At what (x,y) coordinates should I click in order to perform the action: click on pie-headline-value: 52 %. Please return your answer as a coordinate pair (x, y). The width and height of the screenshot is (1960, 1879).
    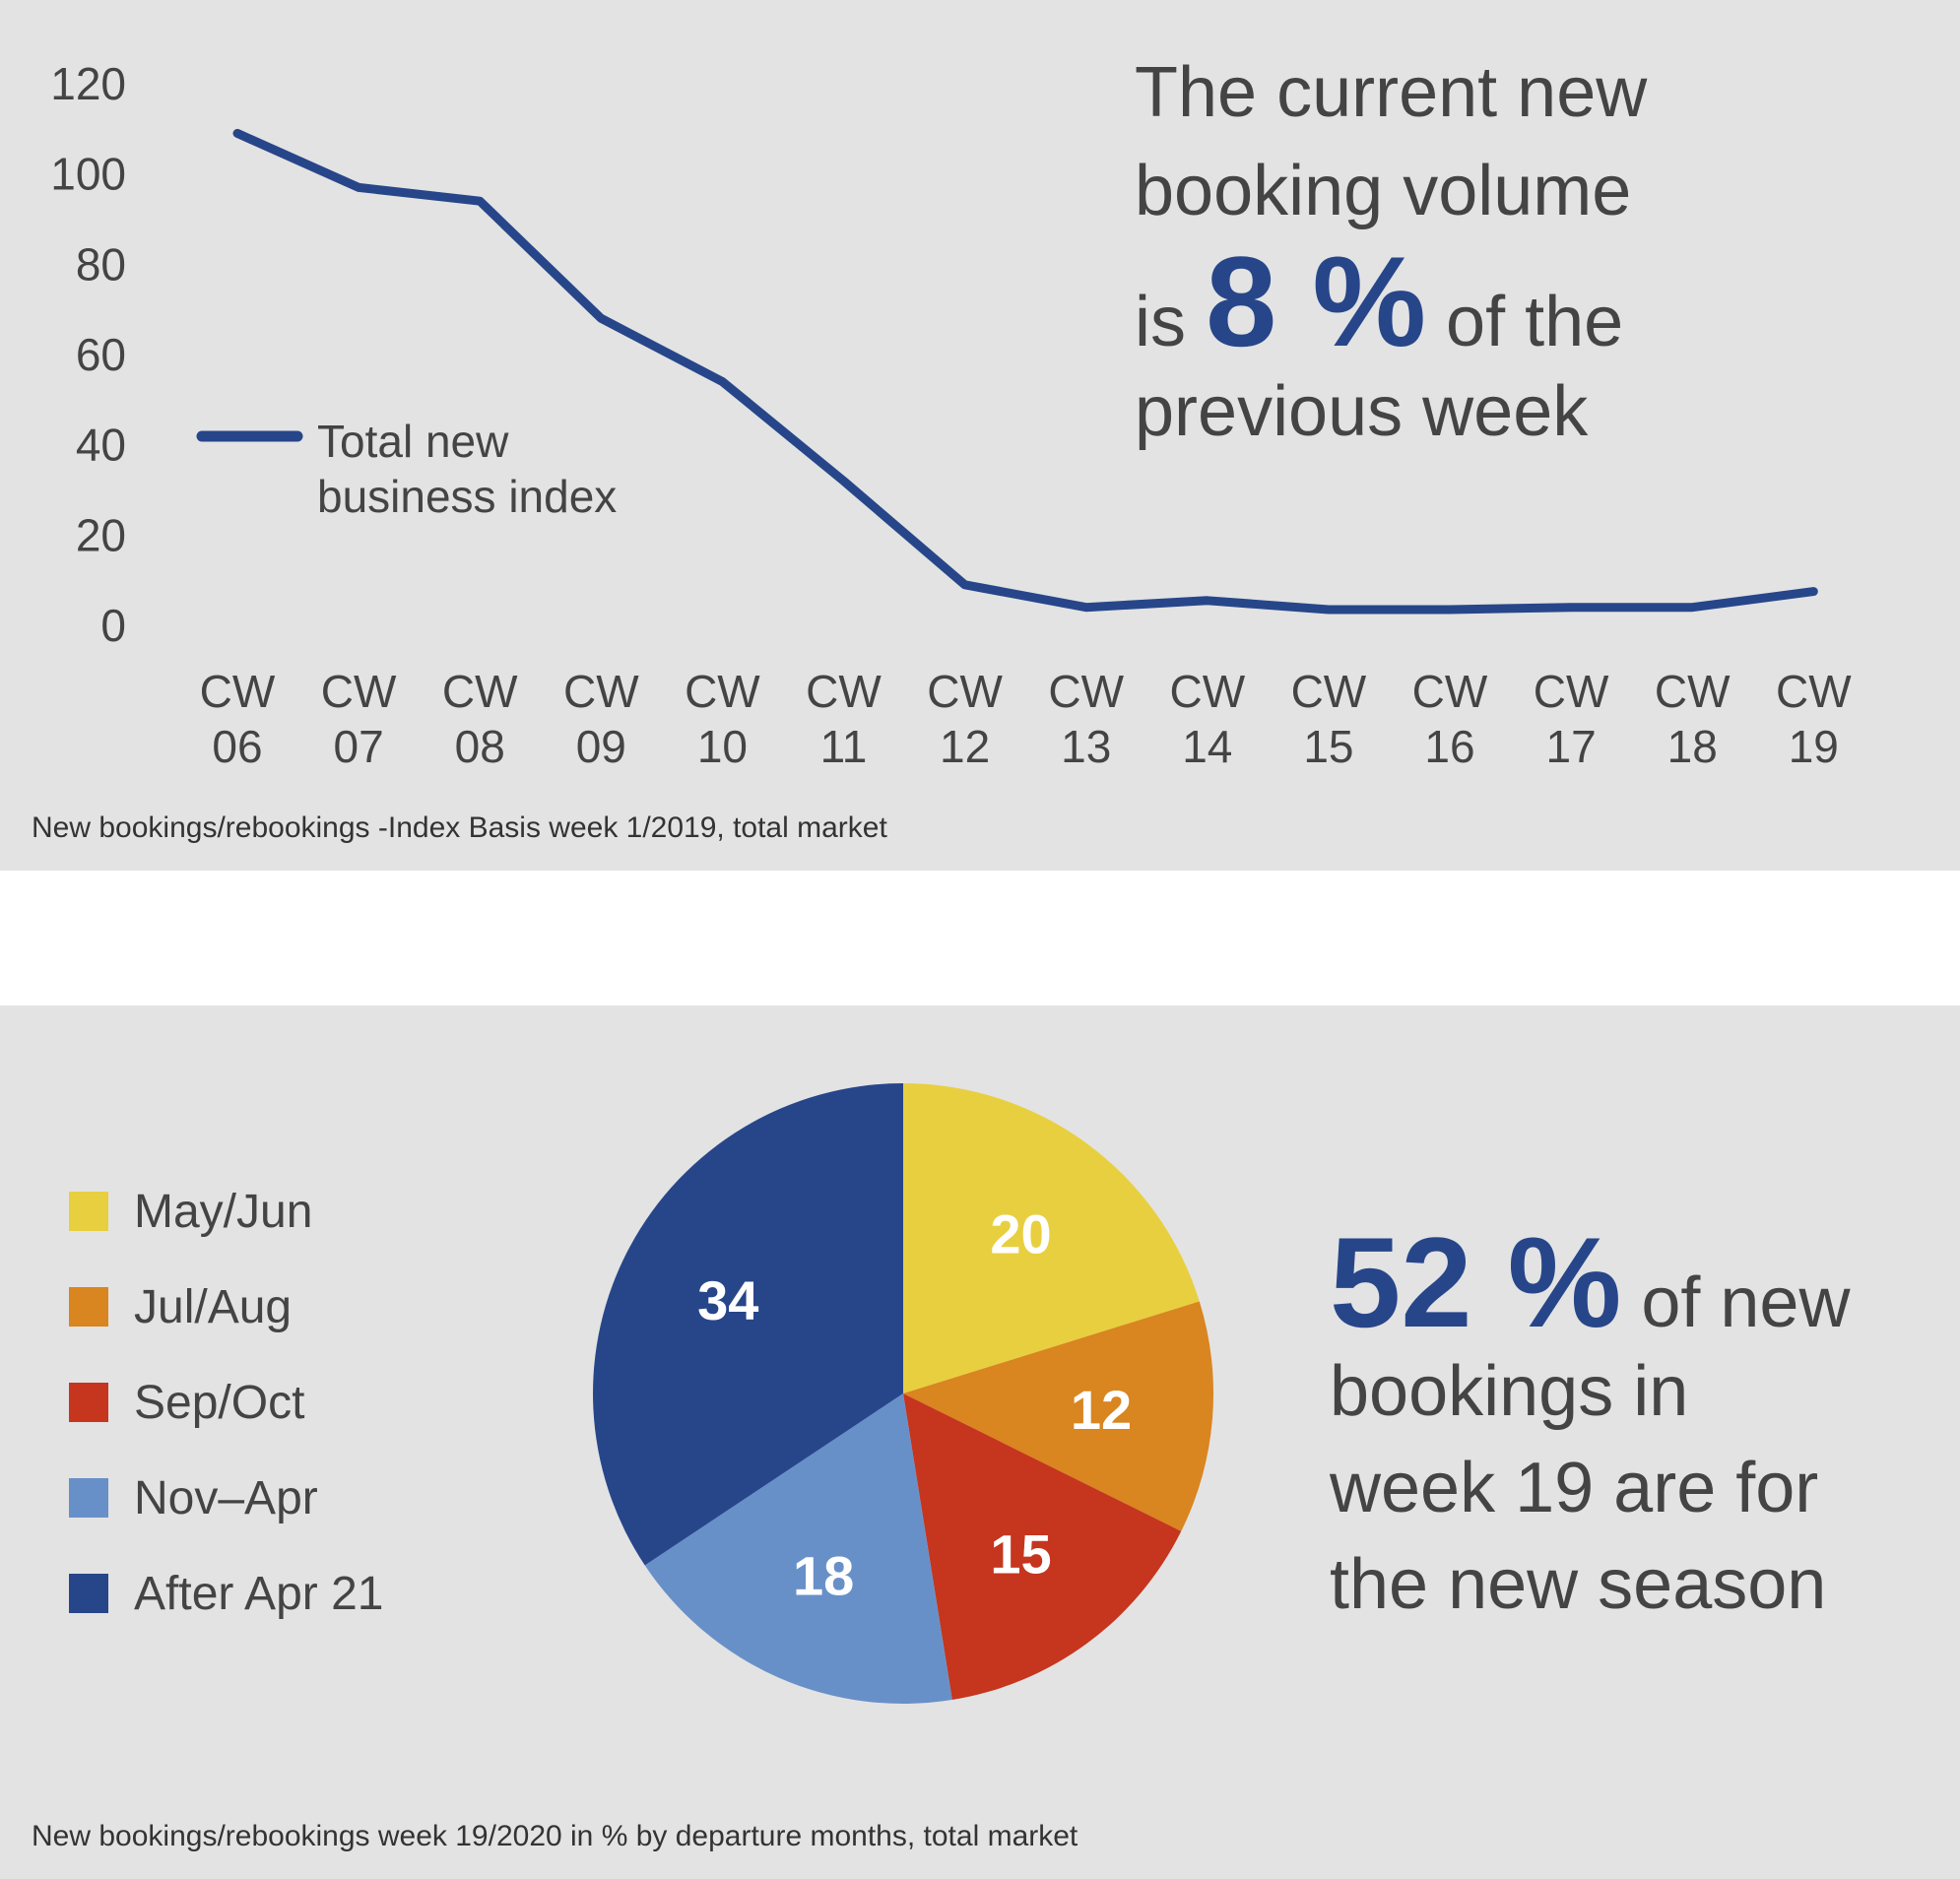
    Looking at the image, I should click on (1476, 1282).